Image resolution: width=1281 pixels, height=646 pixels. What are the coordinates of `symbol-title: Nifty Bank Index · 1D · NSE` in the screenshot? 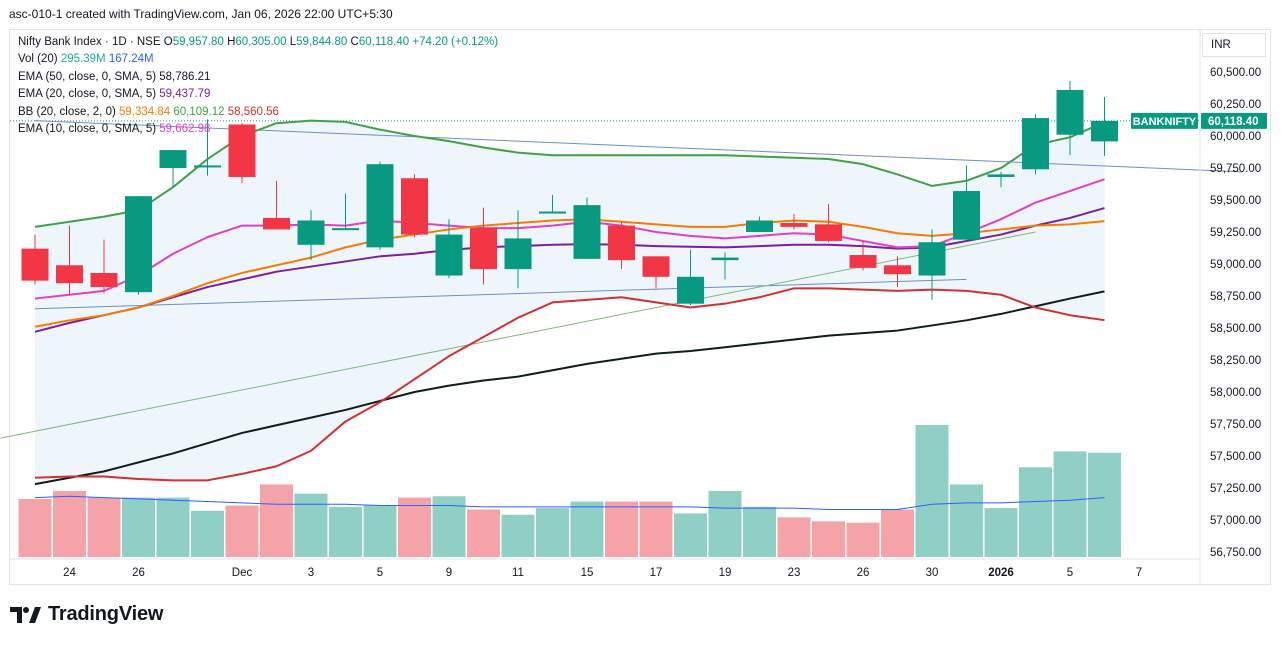 It's located at (89, 42).